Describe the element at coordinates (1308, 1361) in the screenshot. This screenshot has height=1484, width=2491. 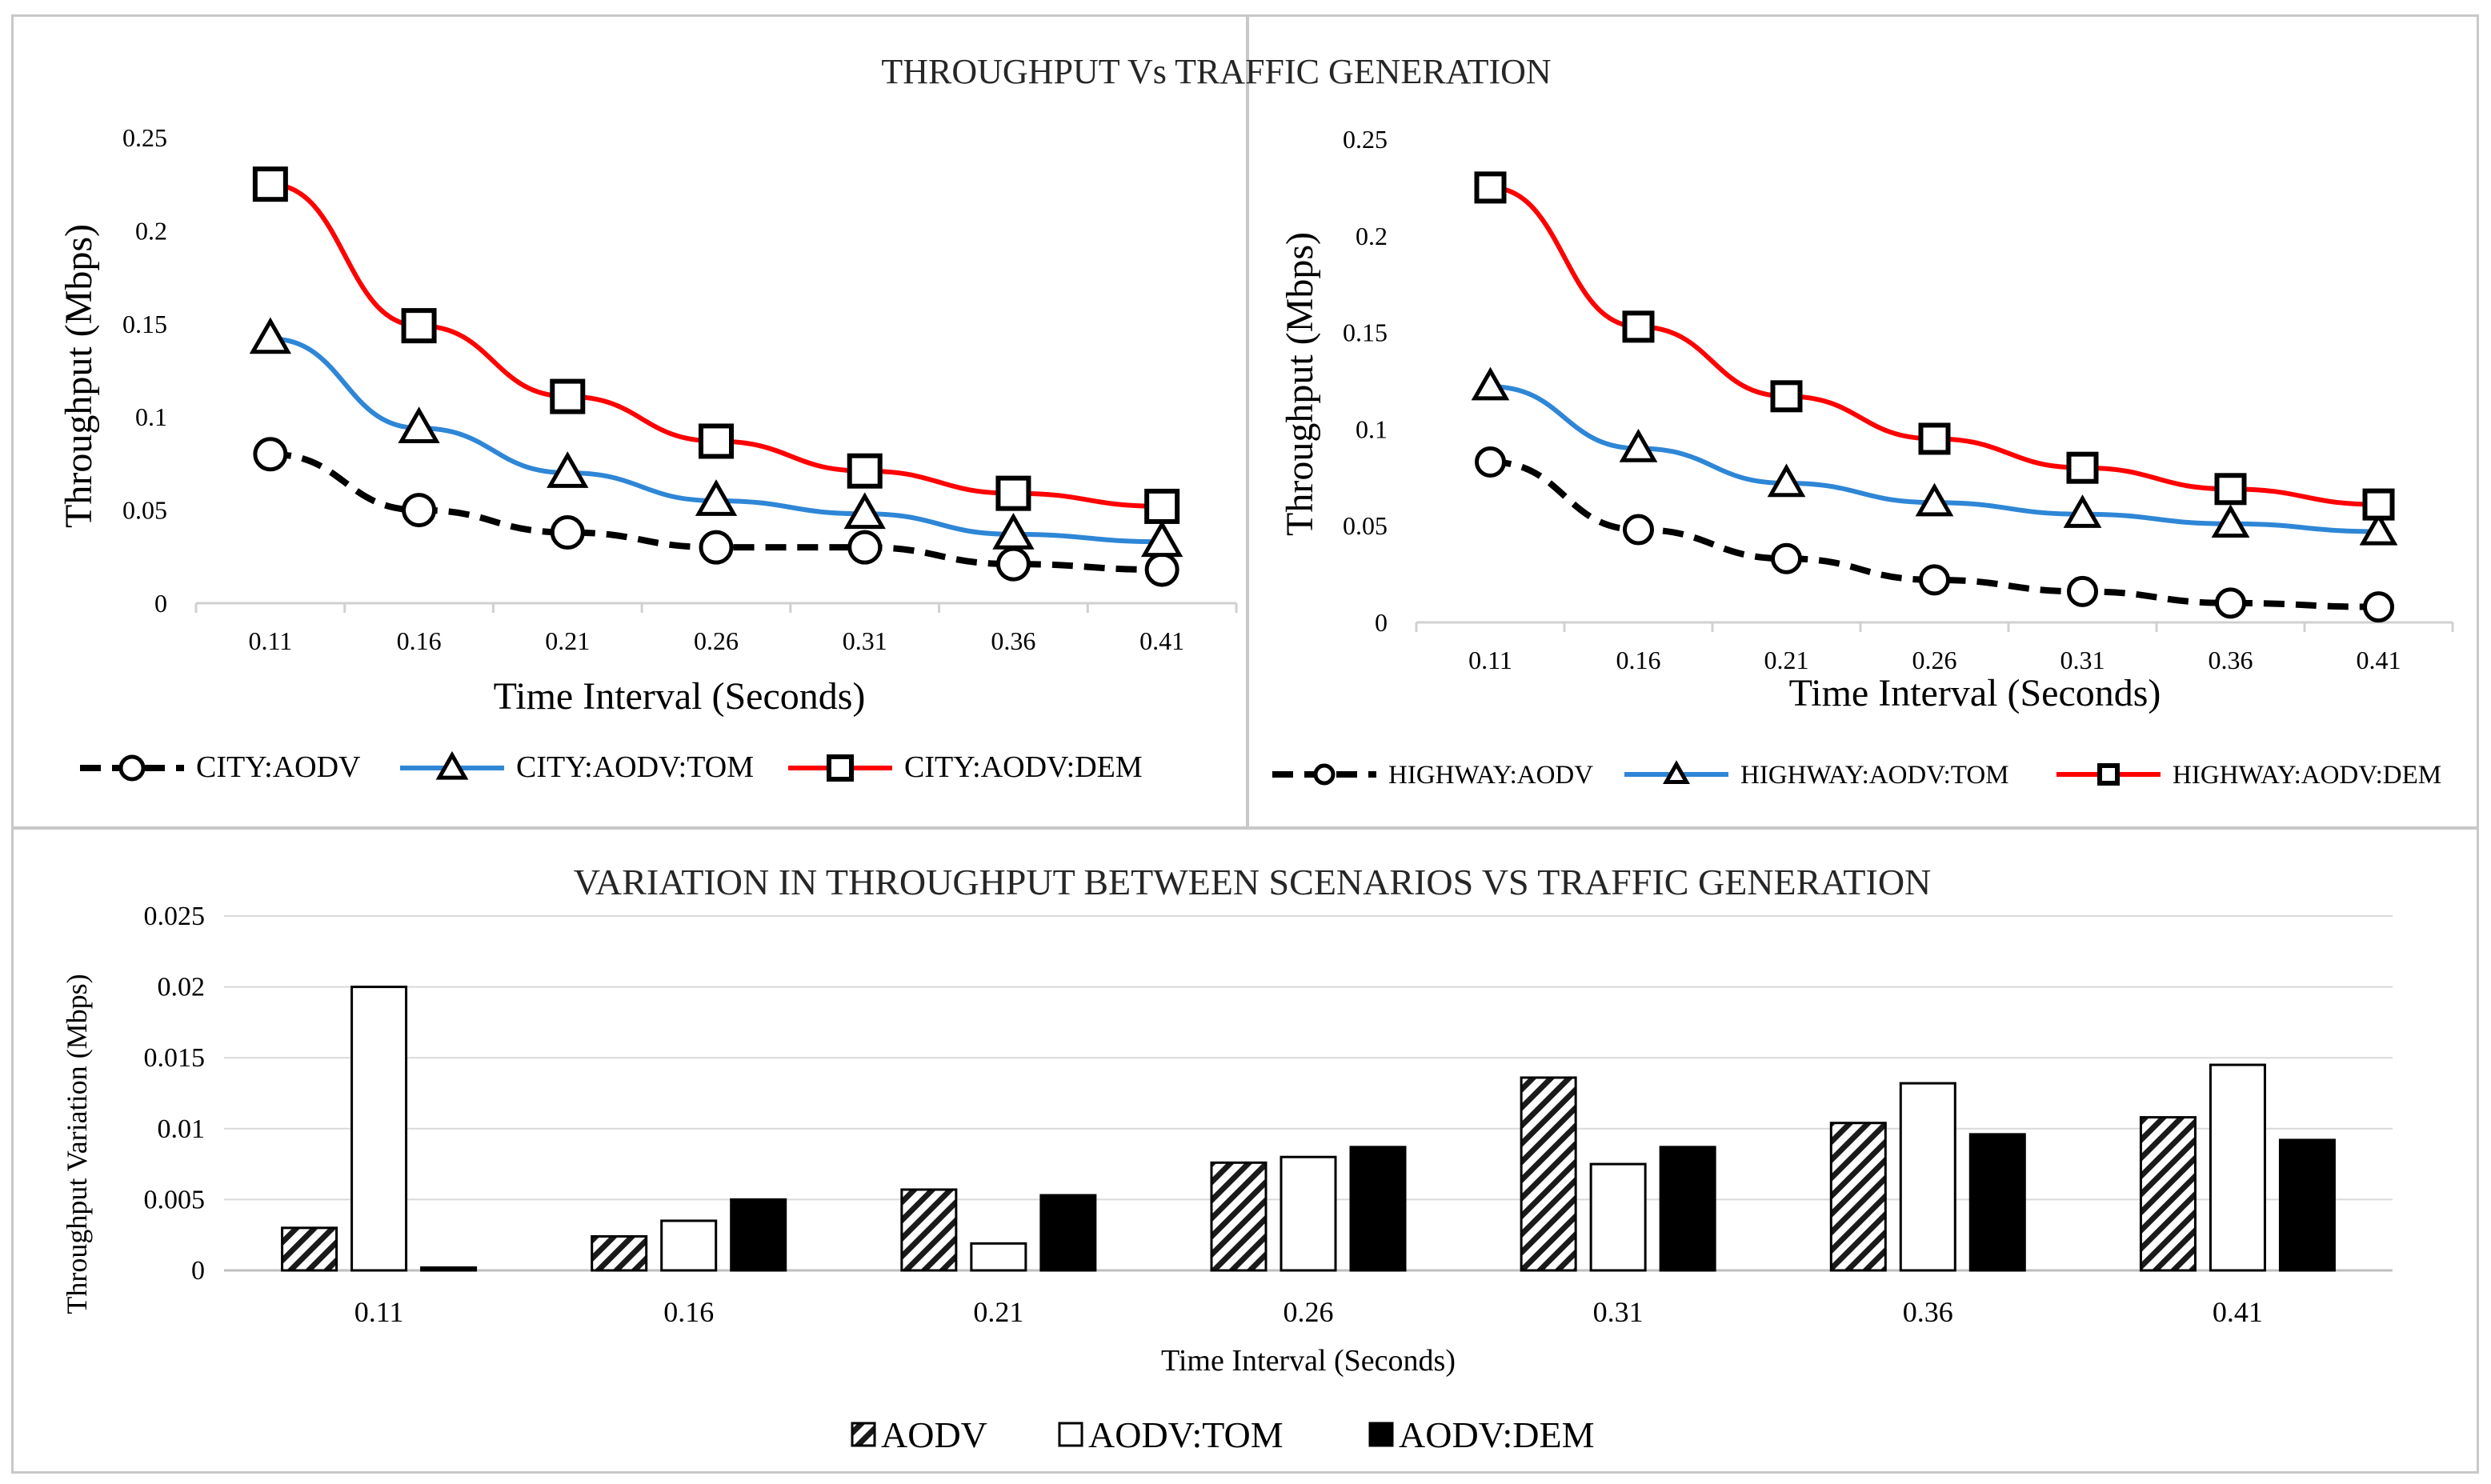
I see `variation-x-axis-label: Time Interval (Seconds)` at that location.